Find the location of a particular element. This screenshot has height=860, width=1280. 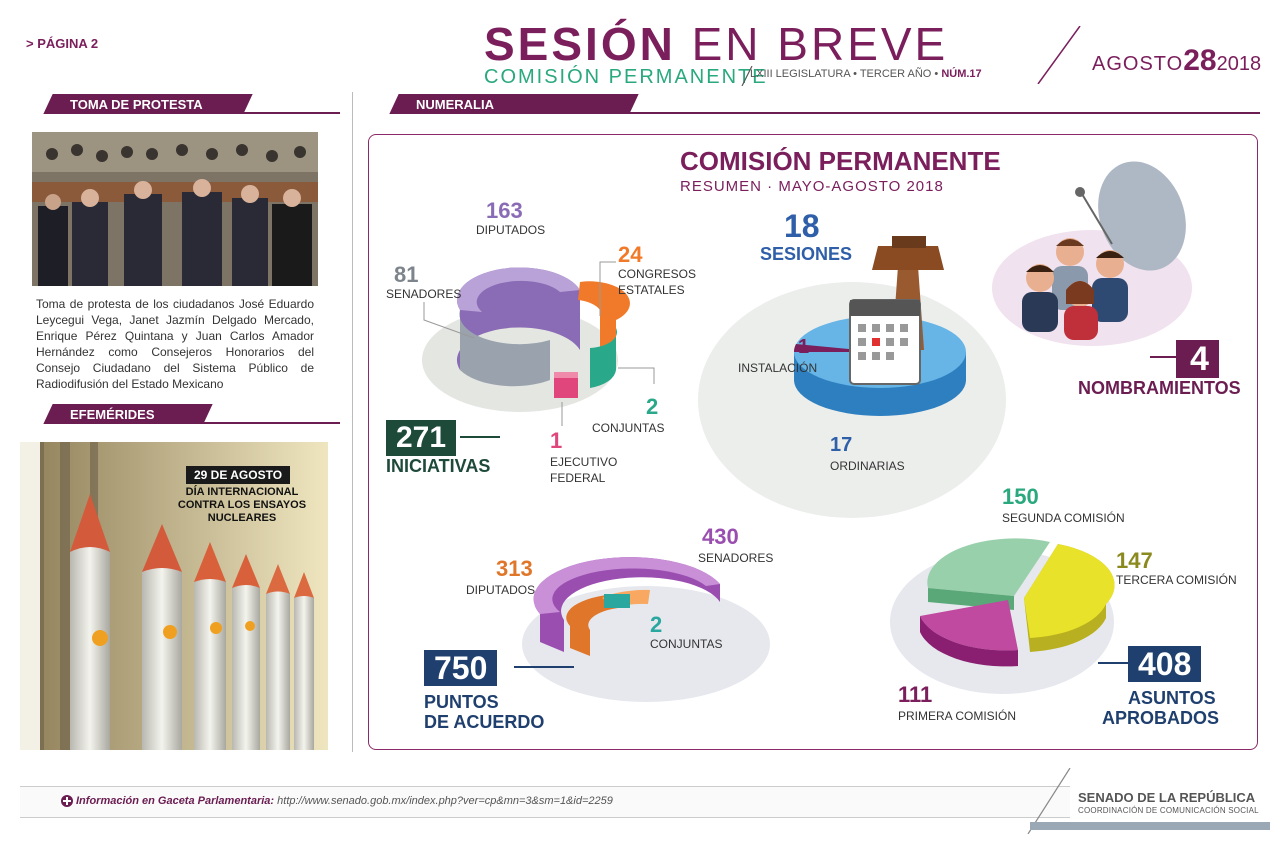

value-conjuntas: 2 is located at coordinates (652, 406).